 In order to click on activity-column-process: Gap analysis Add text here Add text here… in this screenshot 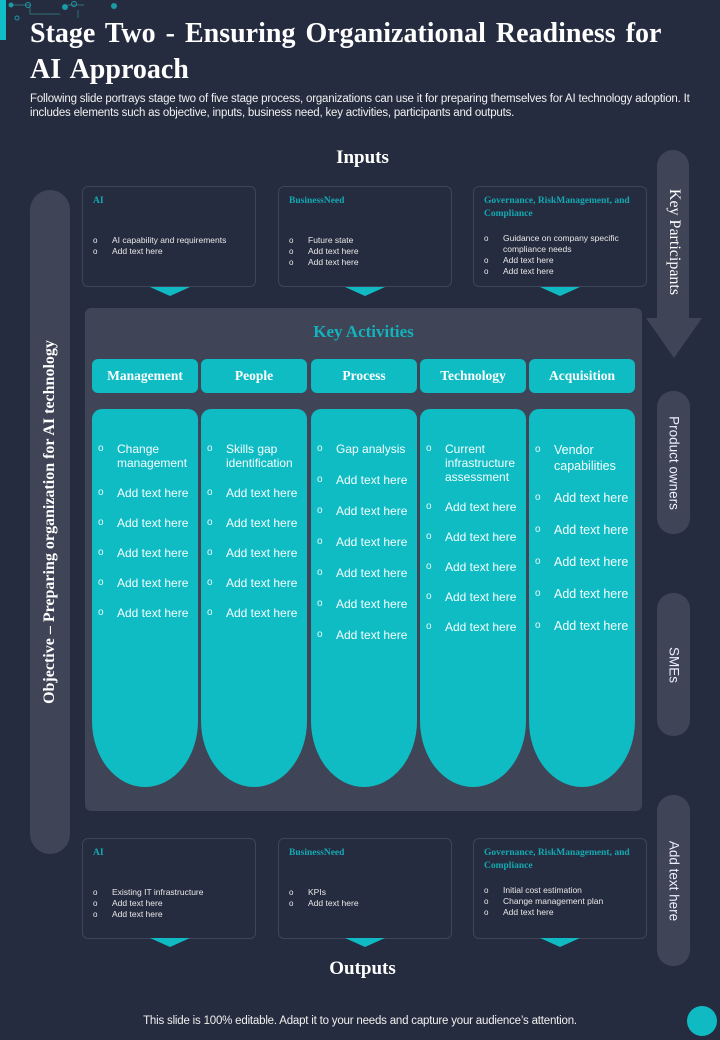, I will do `click(364, 598)`.